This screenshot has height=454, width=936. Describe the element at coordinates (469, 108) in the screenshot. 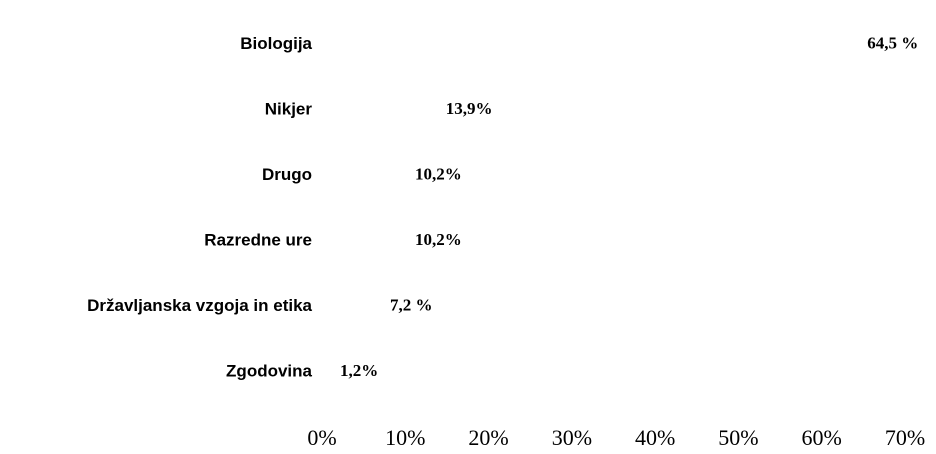

I see `value-label: 13,9%` at that location.